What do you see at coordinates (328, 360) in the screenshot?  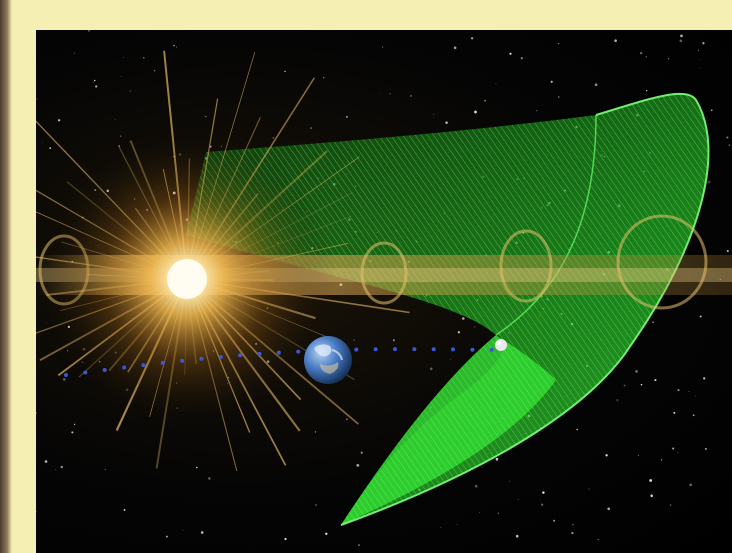 I see `earth` at bounding box center [328, 360].